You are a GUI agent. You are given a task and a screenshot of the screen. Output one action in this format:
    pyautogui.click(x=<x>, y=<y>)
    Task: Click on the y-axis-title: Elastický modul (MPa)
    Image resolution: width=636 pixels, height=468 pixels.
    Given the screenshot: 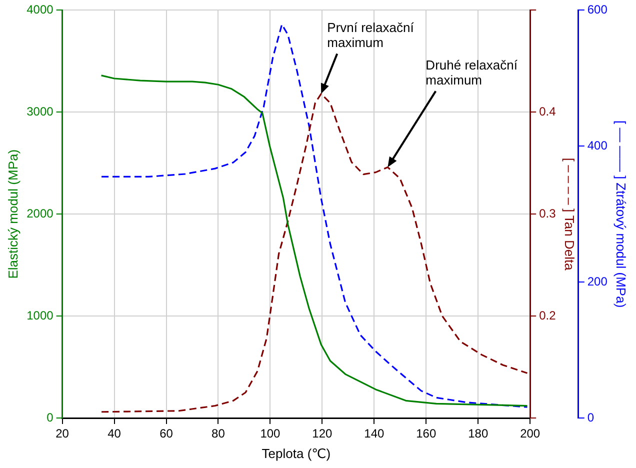 What is the action you would take?
    pyautogui.click(x=12, y=214)
    